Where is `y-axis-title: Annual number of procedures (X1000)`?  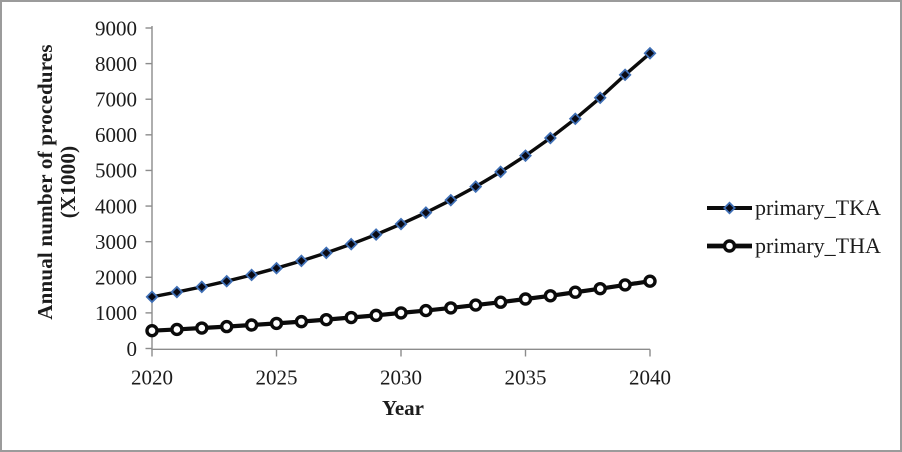 y-axis-title: Annual number of procedures (X1000) is located at coordinates (56, 182).